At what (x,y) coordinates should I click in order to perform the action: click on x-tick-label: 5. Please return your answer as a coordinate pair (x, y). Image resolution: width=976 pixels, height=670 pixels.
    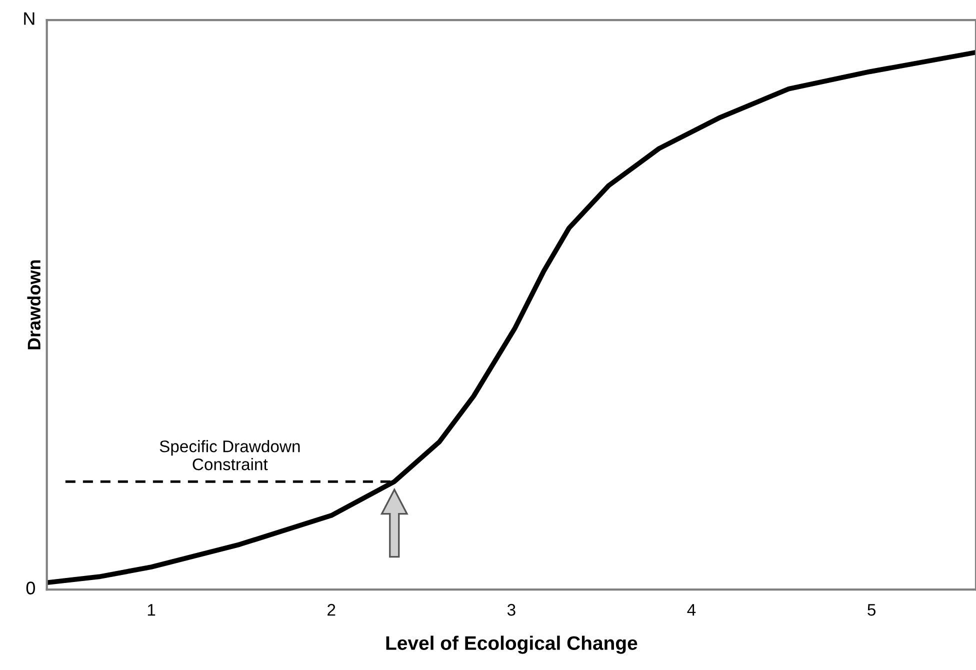
    Looking at the image, I should click on (872, 610).